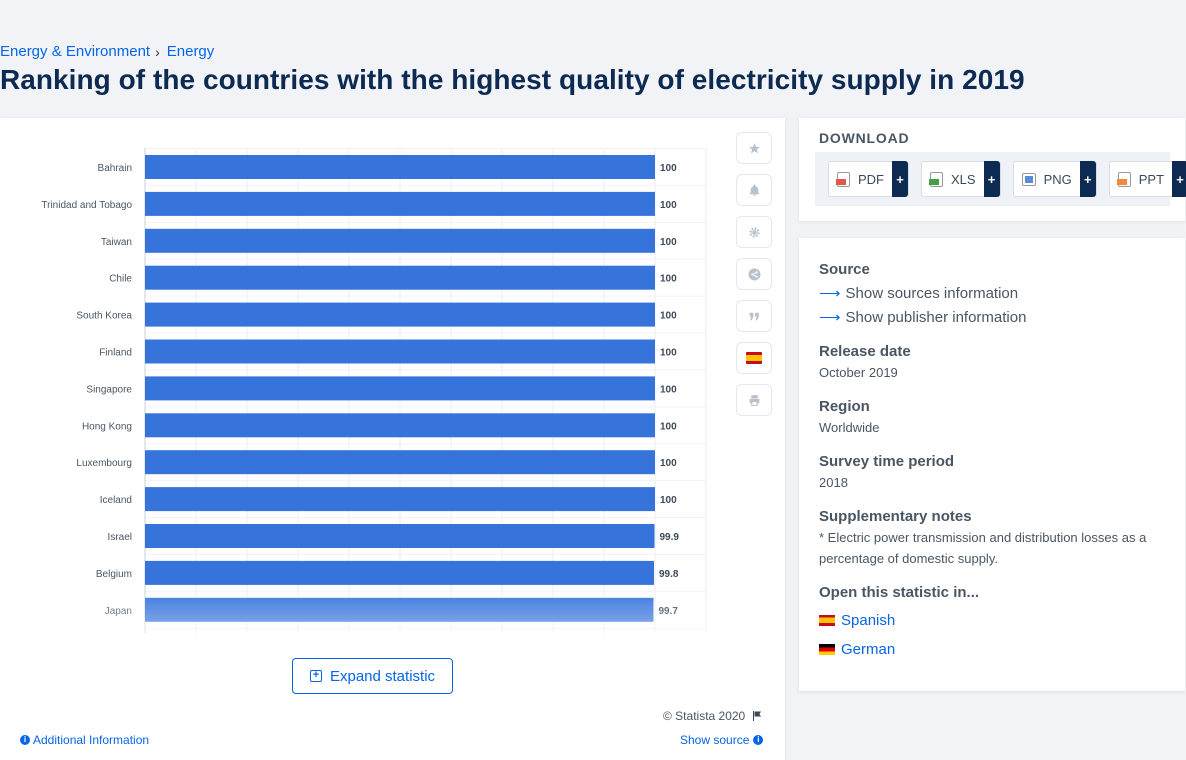 The height and width of the screenshot is (760, 1186). I want to click on chart-toolbar, so click(754, 279).